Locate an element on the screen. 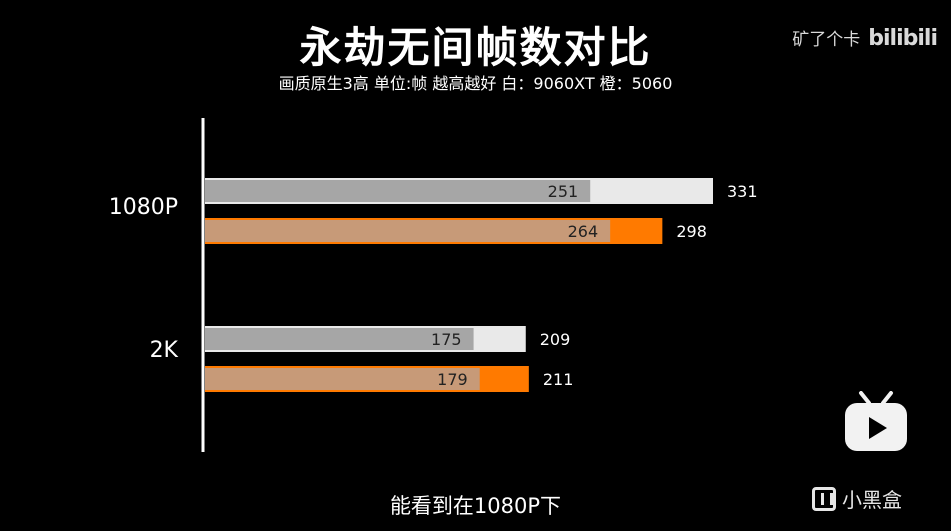  channel-watermark: 矿了个卡 bilibili is located at coordinates (865, 38).